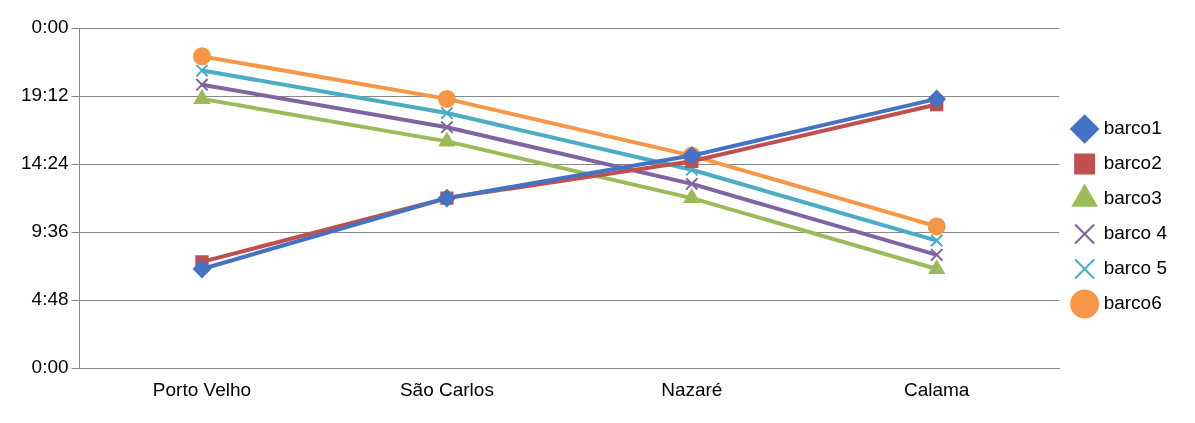 The height and width of the screenshot is (423, 1195). I want to click on legend-label: barco 5, so click(1135, 268).